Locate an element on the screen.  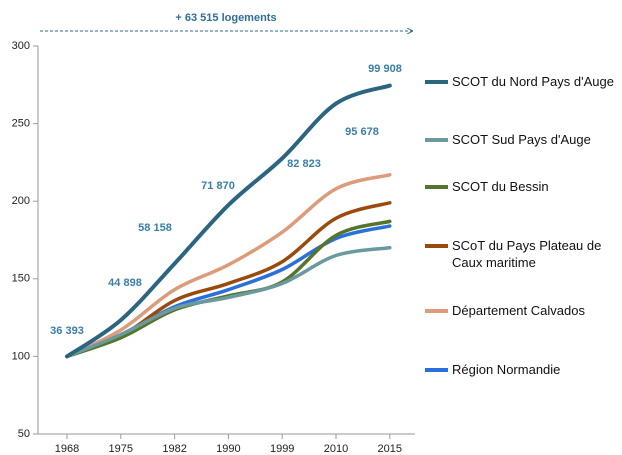
x-tick-label: 1968 is located at coordinates (67, 449).